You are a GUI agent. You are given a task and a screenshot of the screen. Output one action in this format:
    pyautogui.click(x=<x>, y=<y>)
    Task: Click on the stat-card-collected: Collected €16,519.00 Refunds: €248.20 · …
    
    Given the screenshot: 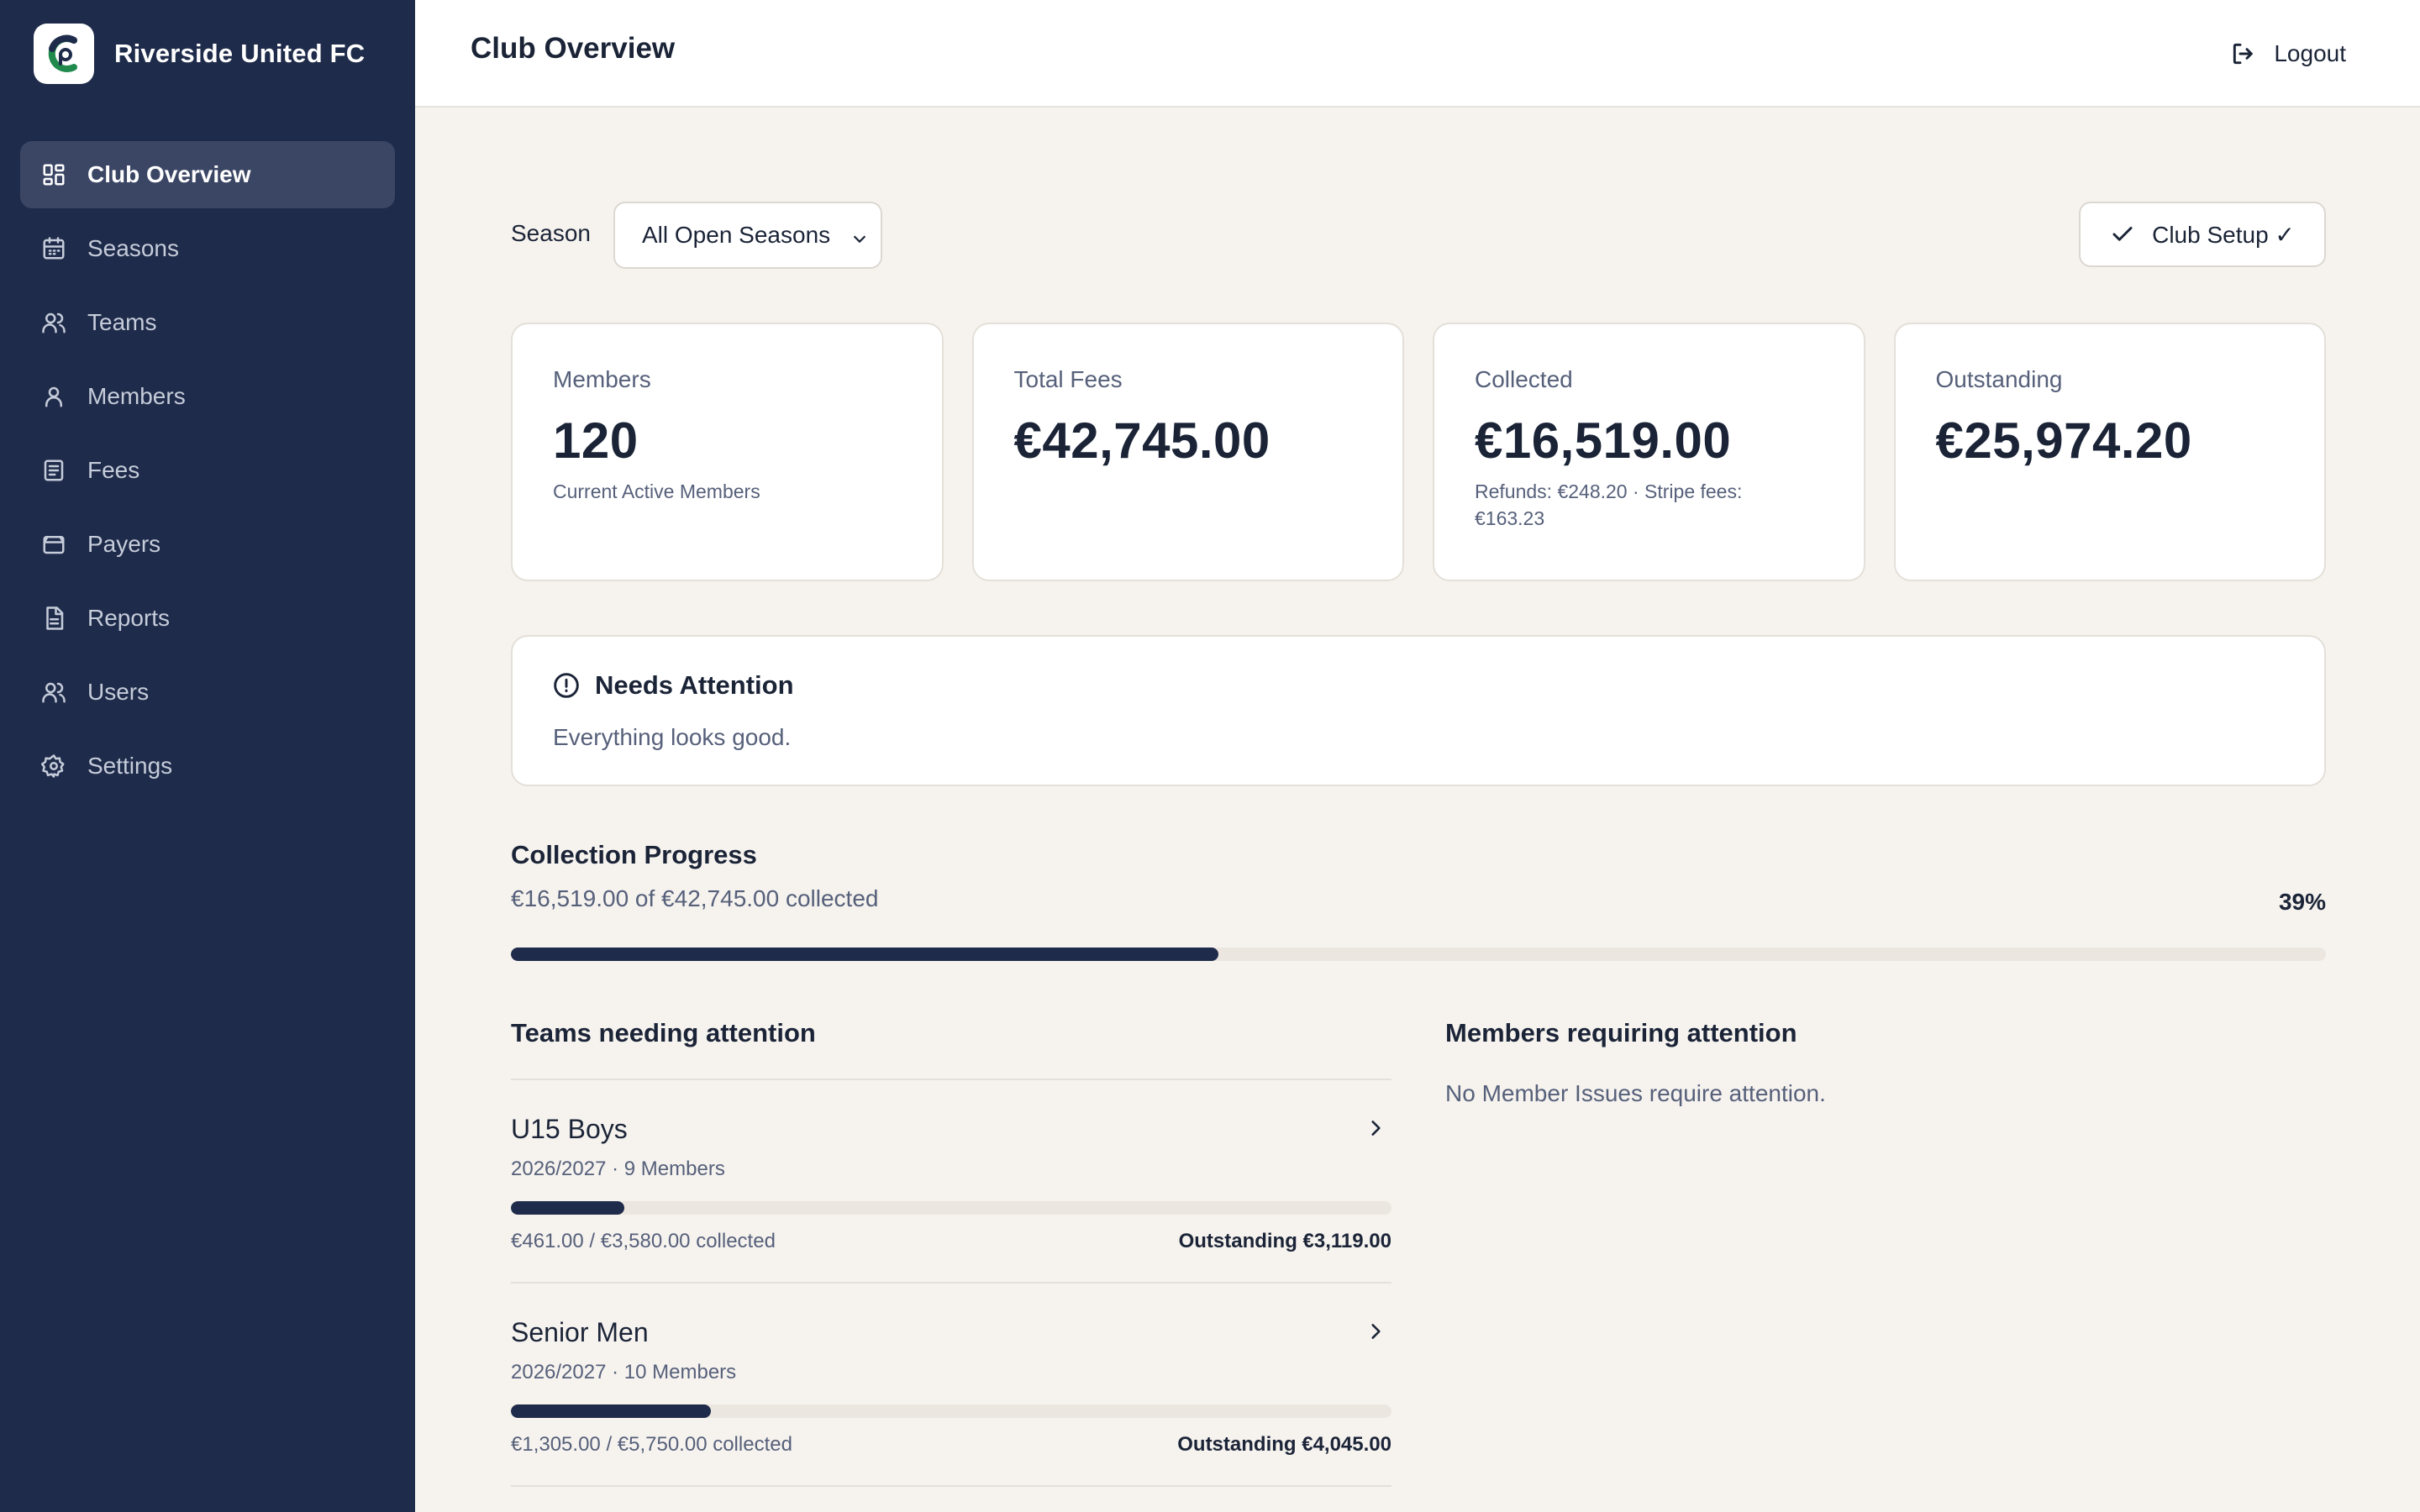 What is the action you would take?
    pyautogui.click(x=1649, y=452)
    